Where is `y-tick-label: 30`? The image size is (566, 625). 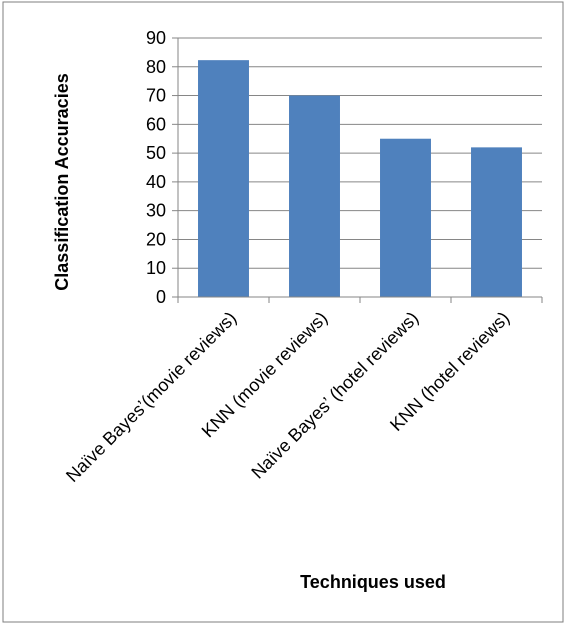
y-tick-label: 30 is located at coordinates (156, 211).